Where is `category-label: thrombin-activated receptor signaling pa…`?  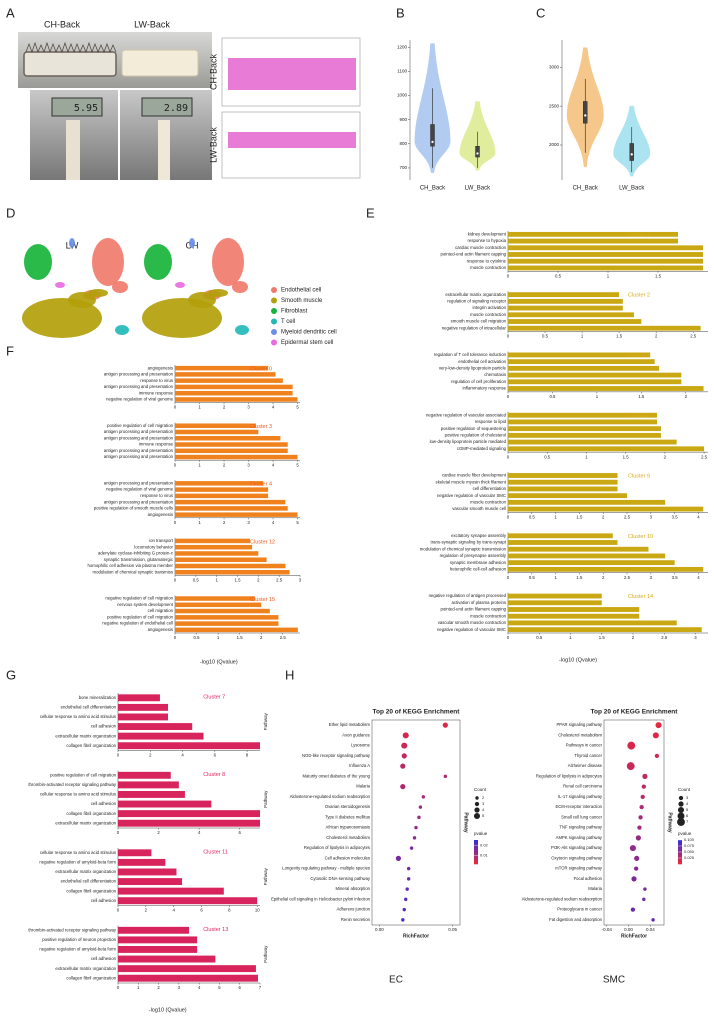 category-label: thrombin-activated receptor signaling pa… is located at coordinates (72, 929).